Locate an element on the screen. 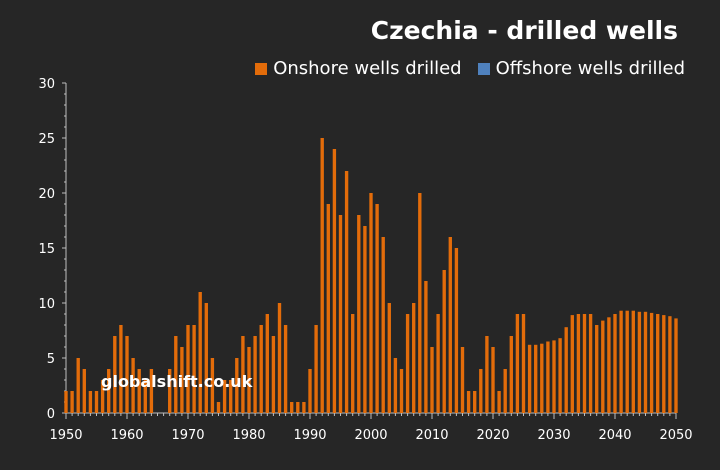 This screenshot has height=470, width=720. x-tick-label: 2030 is located at coordinates (553, 435).